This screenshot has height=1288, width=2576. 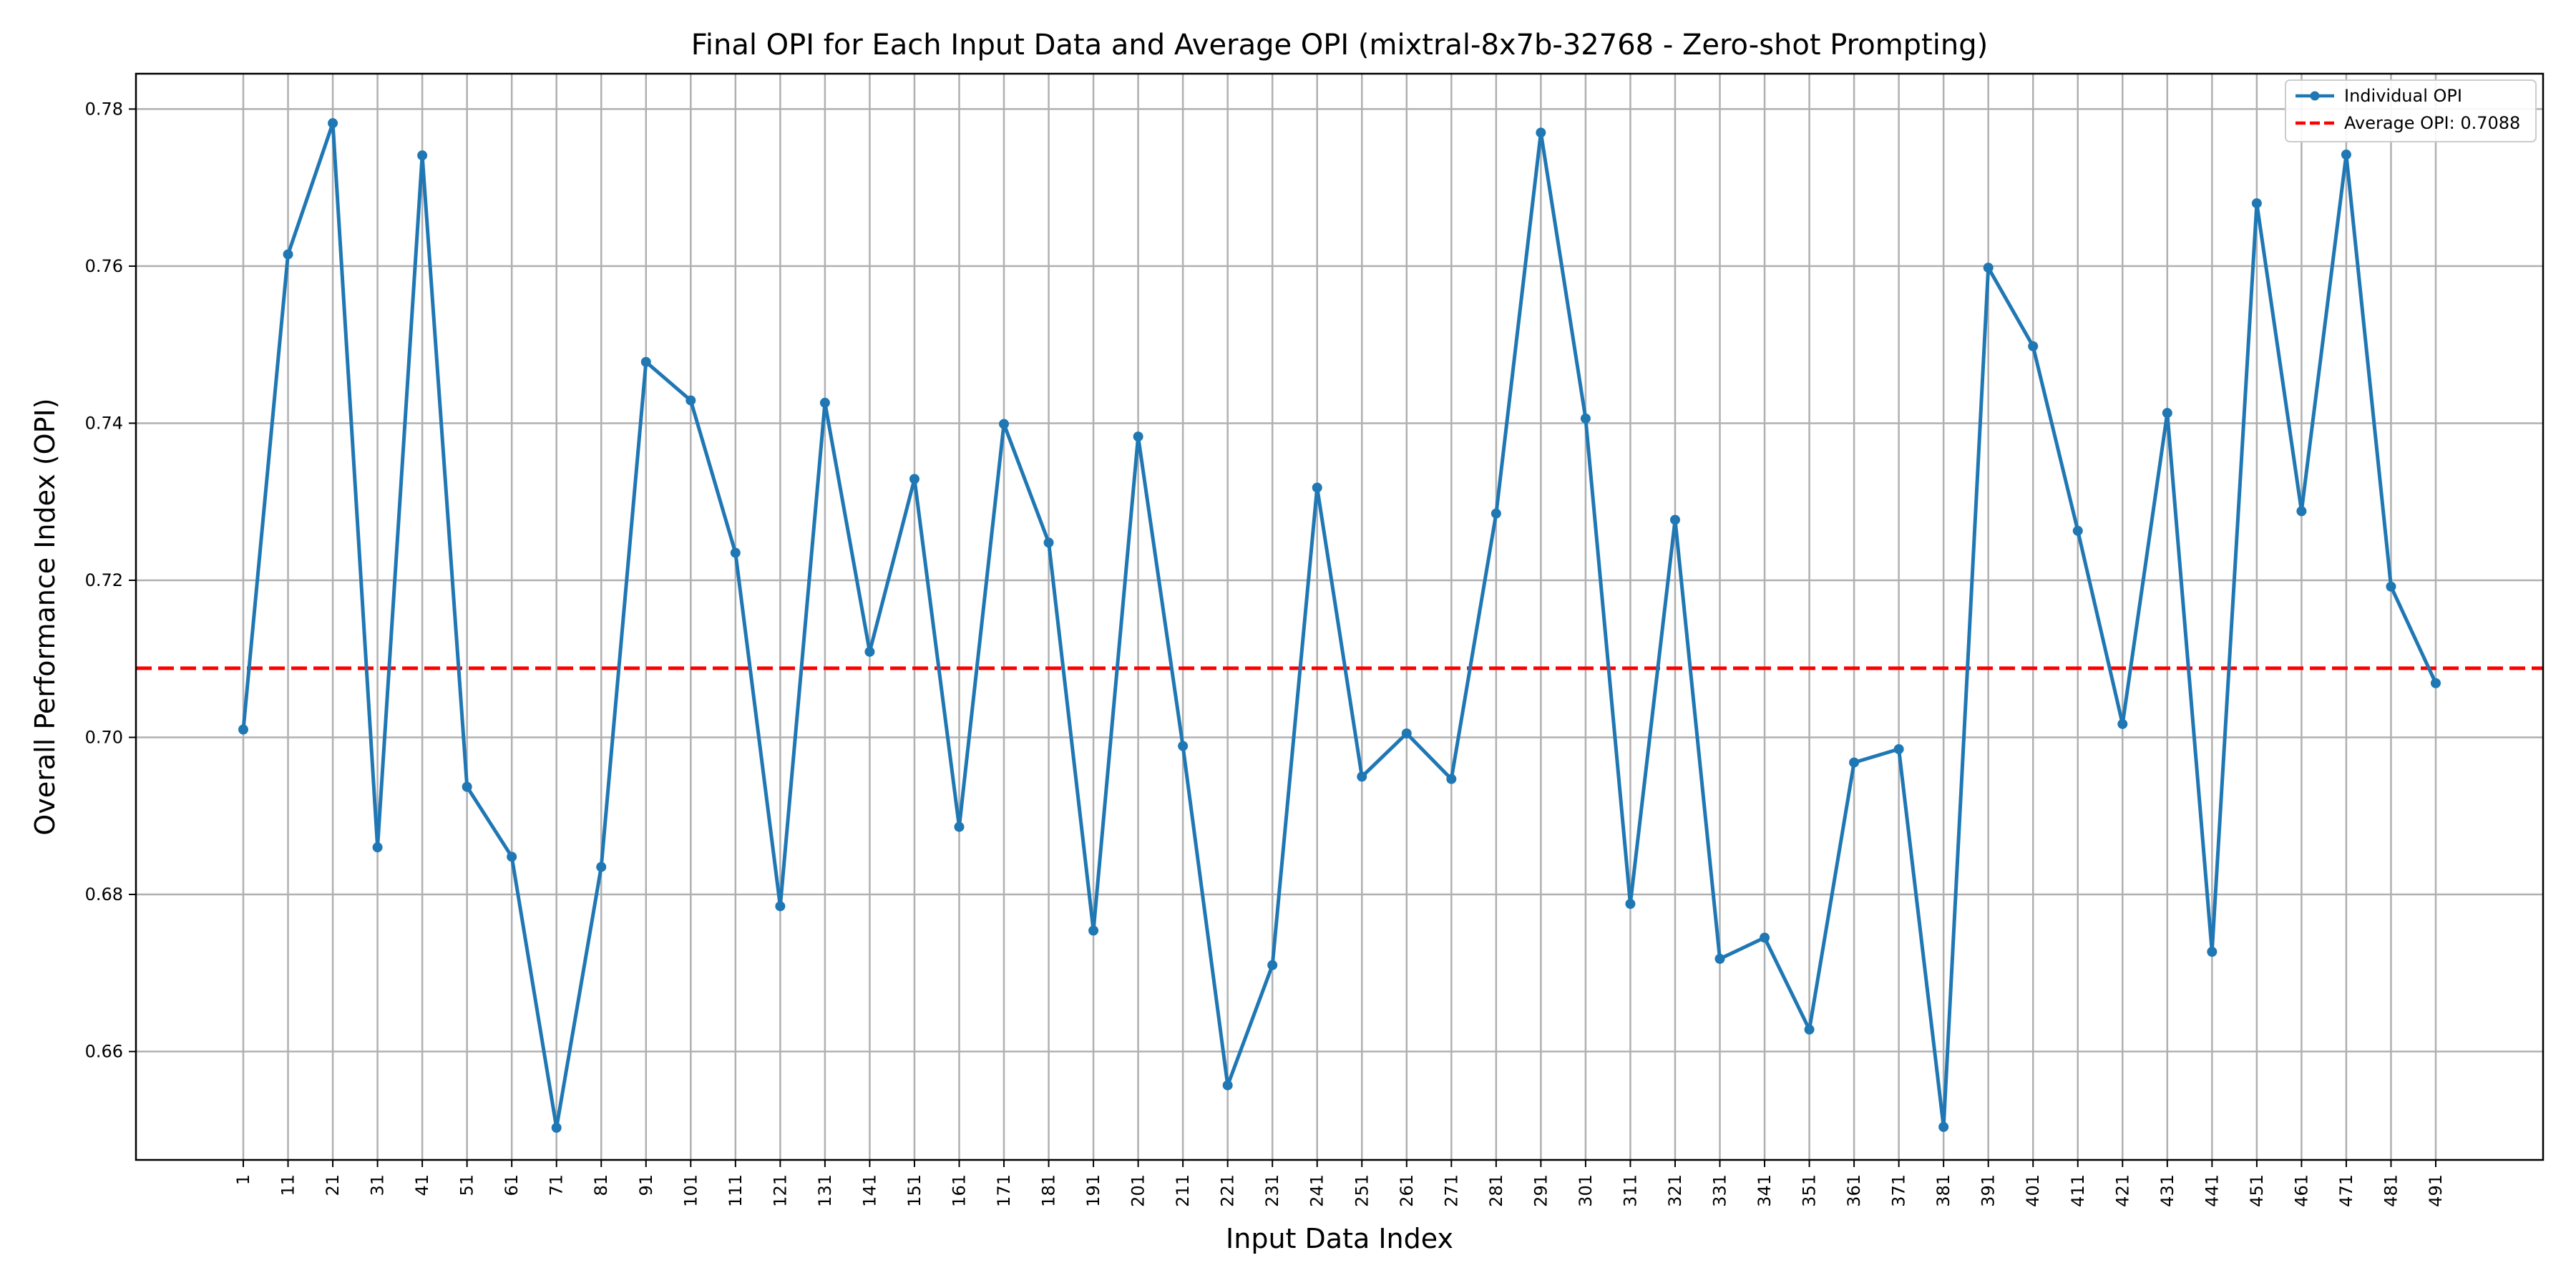 What do you see at coordinates (1339, 1238) in the screenshot?
I see `x-axis-label: Input Data Index` at bounding box center [1339, 1238].